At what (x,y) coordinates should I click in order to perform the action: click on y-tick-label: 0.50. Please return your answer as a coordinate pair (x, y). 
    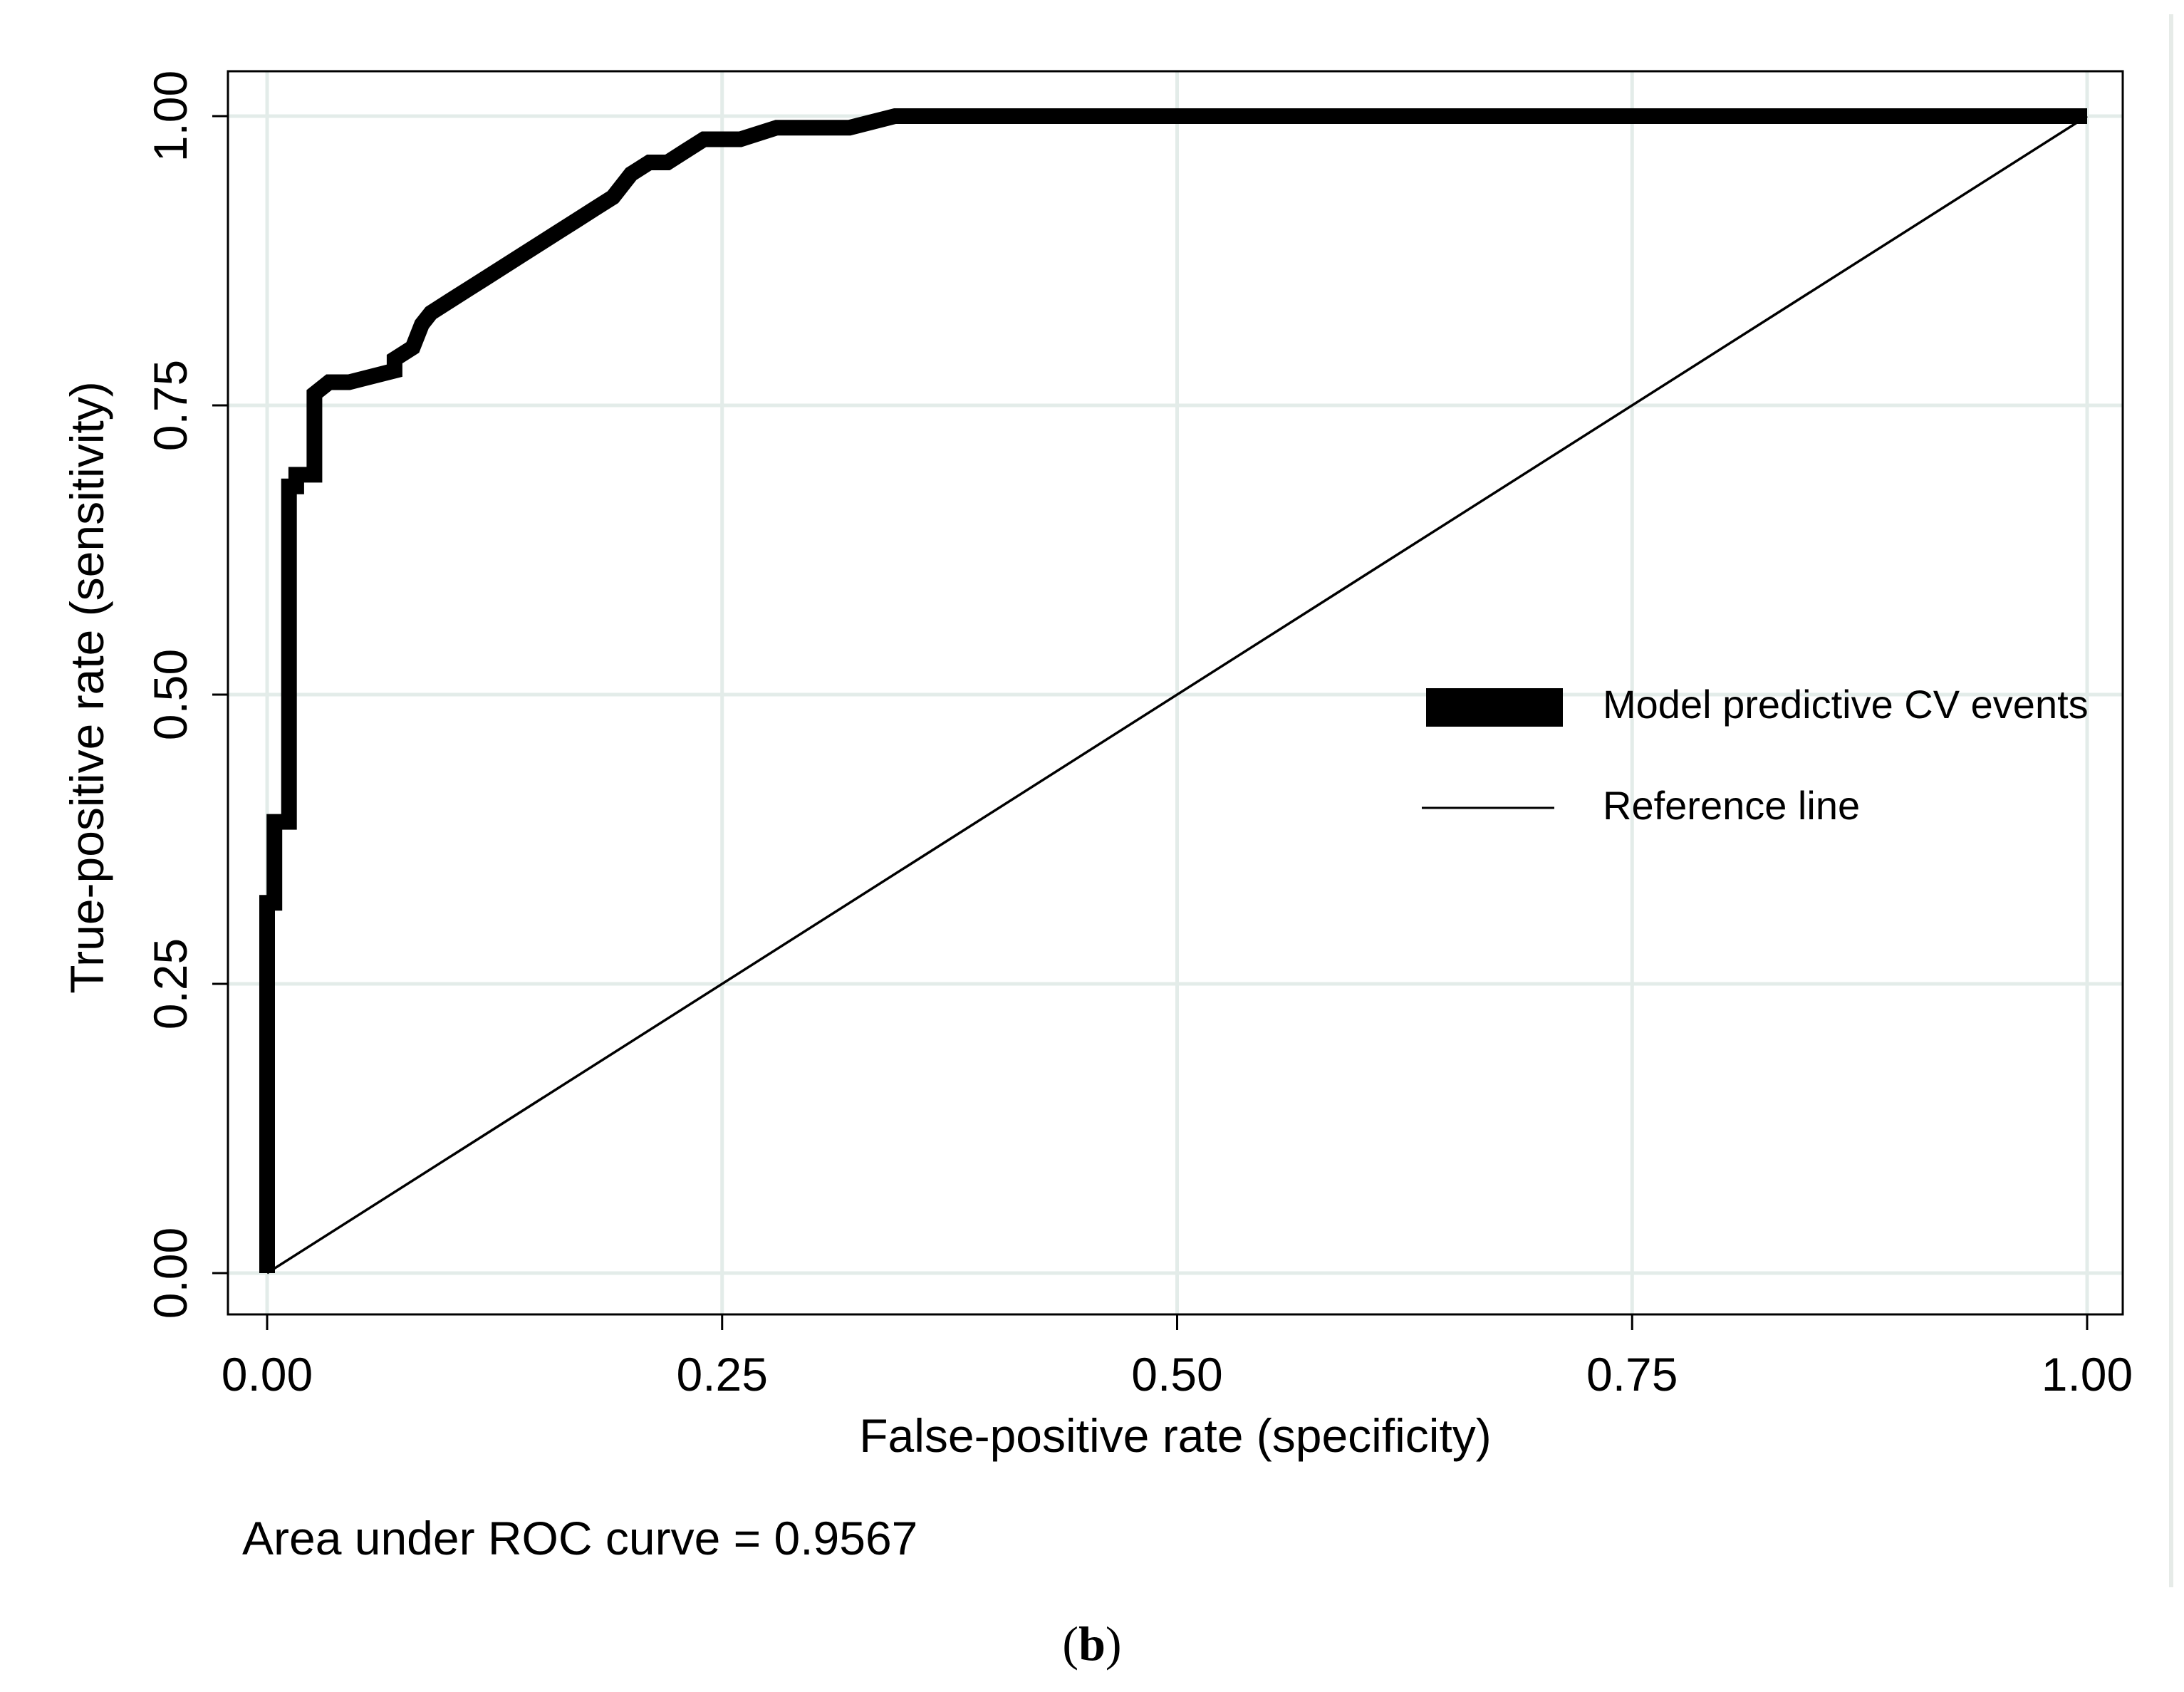
    Looking at the image, I should click on (170, 694).